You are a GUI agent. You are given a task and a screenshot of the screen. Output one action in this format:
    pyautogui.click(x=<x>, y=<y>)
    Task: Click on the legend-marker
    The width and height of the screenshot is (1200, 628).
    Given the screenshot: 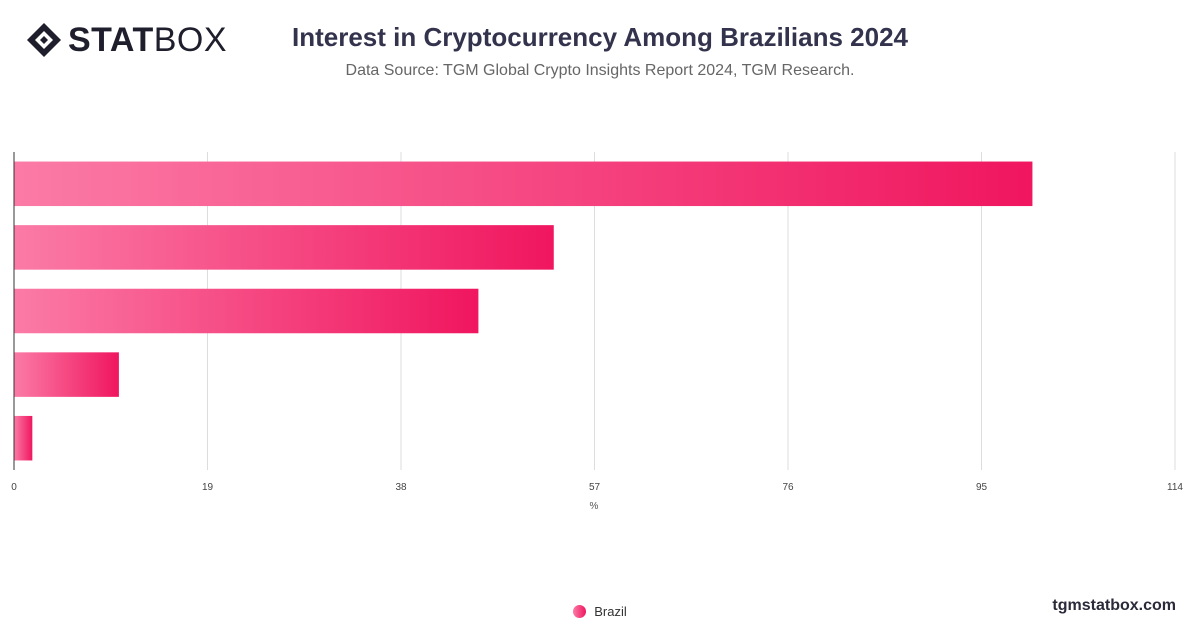 What is the action you would take?
    pyautogui.click(x=580, y=611)
    